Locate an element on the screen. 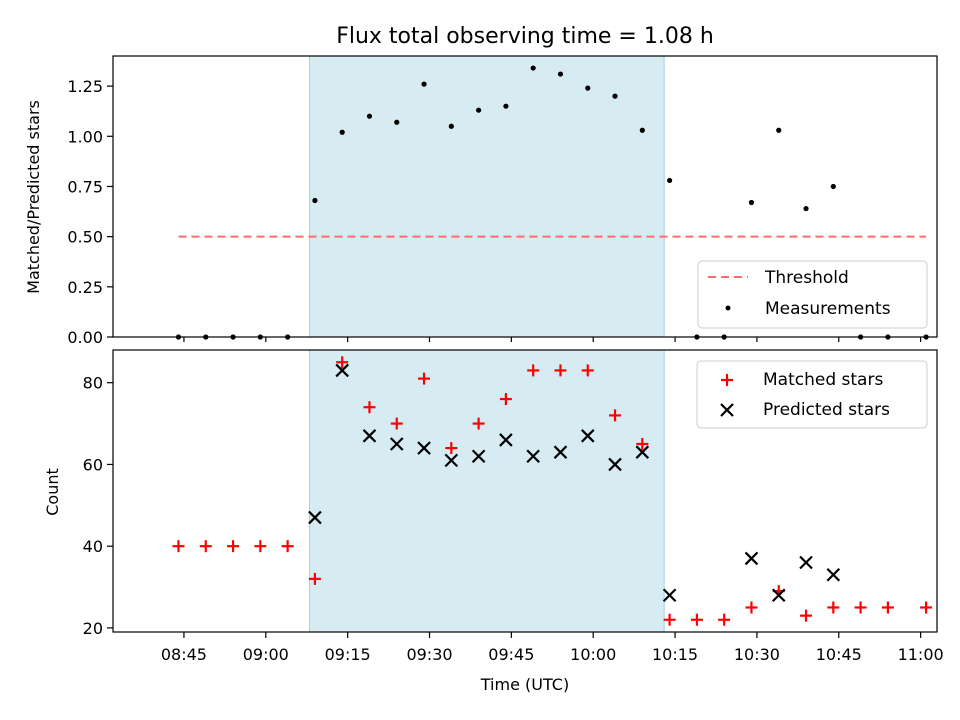 The image size is (960, 720). x-tick-label: 09:15 is located at coordinates (348, 654).